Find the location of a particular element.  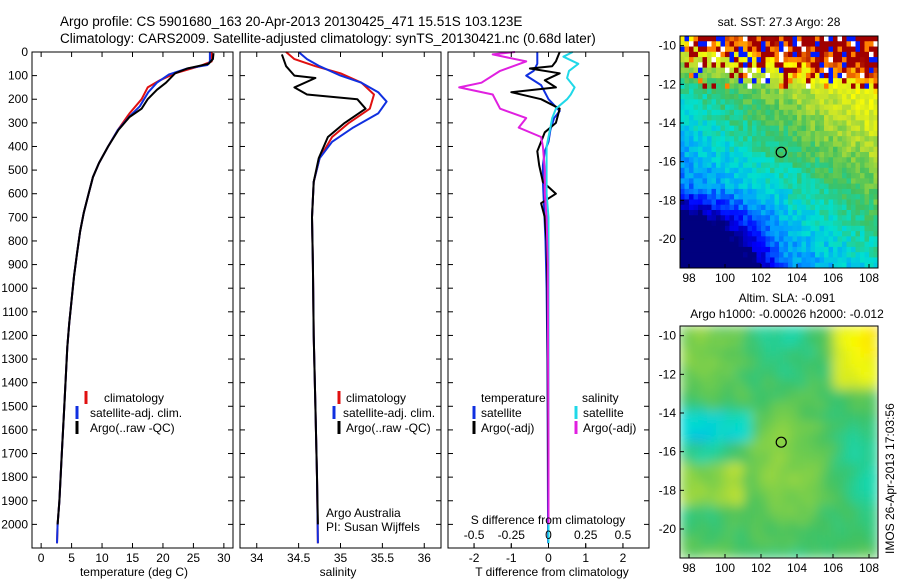

y-tick-label: 800 is located at coordinates (18, 241).